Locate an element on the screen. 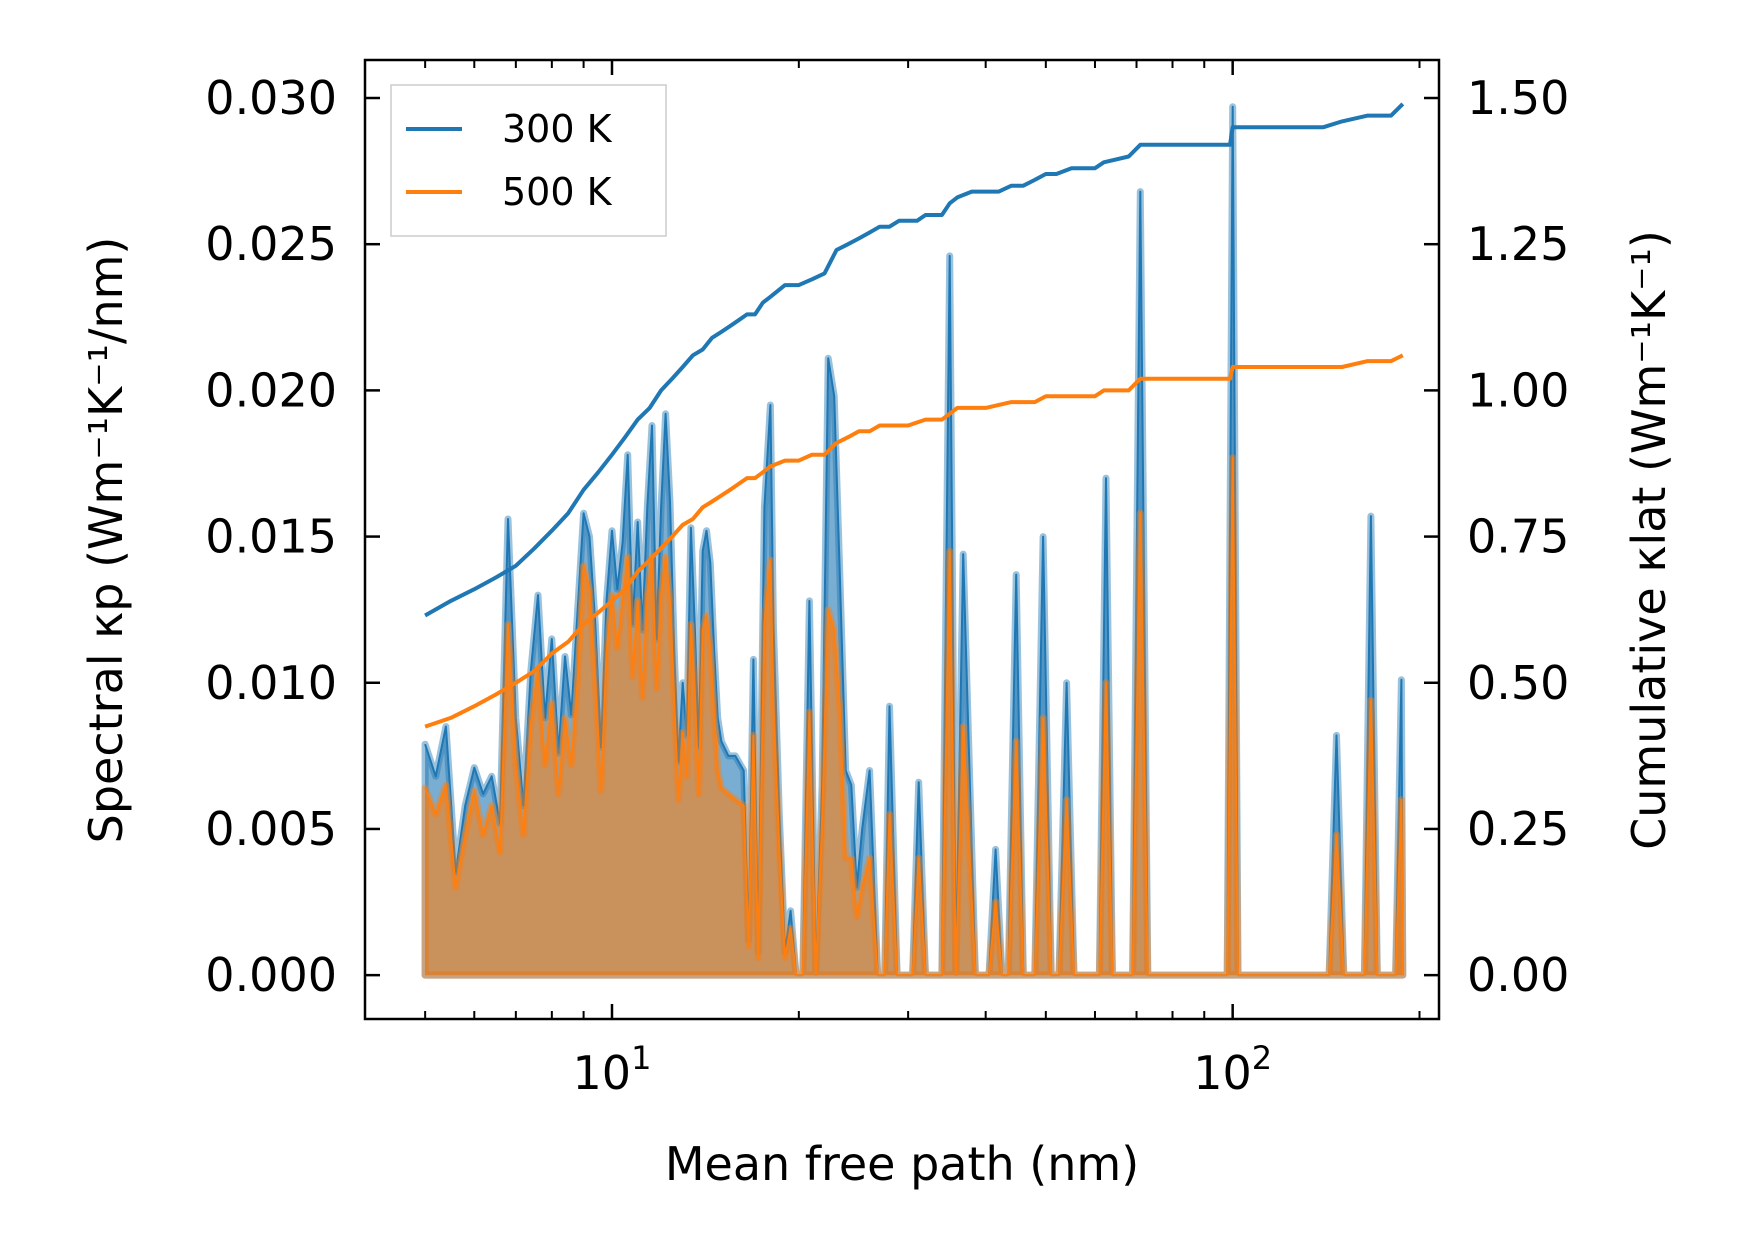  y-left-tick-label: 0.030 is located at coordinates (271, 98).